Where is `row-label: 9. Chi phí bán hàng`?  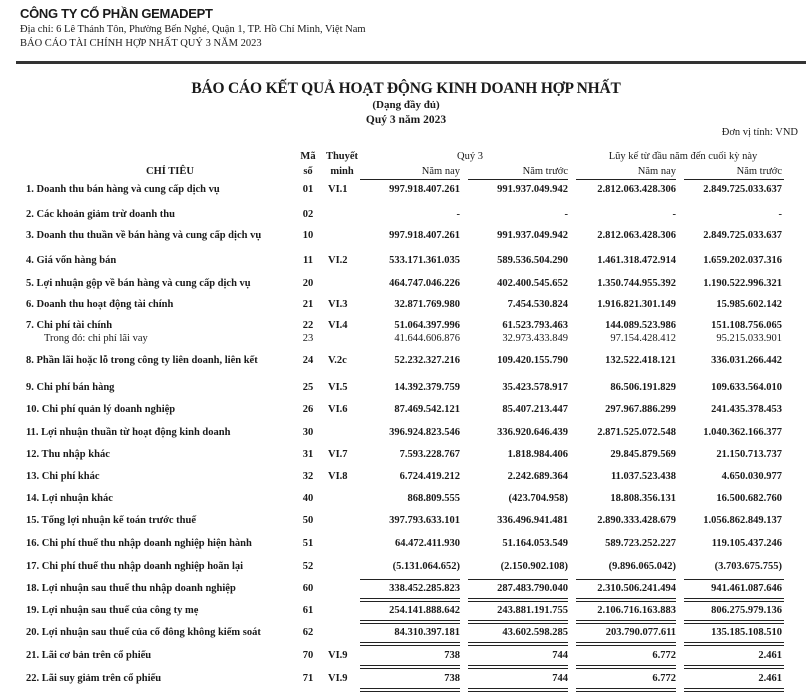
row-label: 9. Chi phí bán hàng is located at coordinates (70, 387).